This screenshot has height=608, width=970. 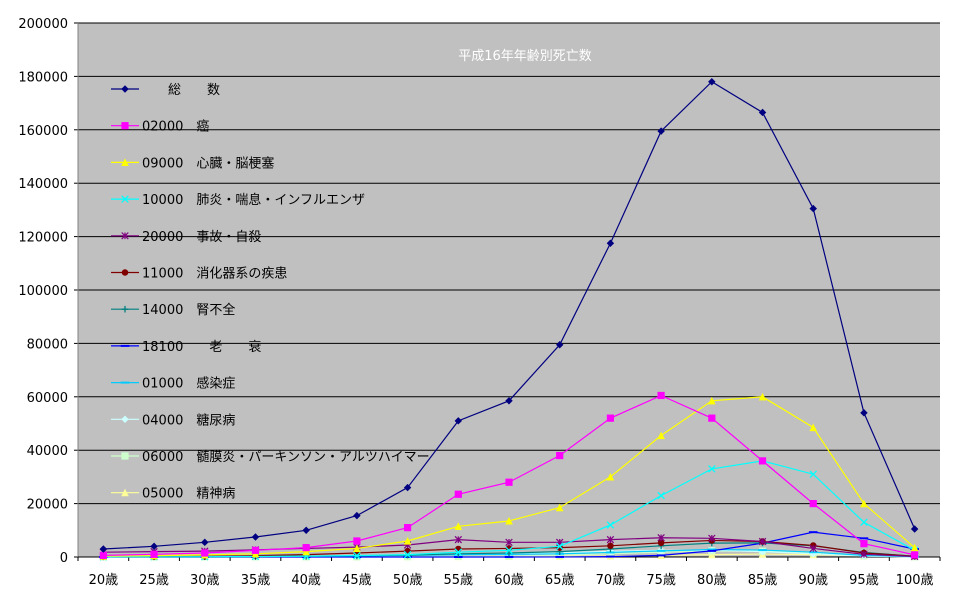 What do you see at coordinates (509, 580) in the screenshot?
I see `x-tick-label: 60歳` at bounding box center [509, 580].